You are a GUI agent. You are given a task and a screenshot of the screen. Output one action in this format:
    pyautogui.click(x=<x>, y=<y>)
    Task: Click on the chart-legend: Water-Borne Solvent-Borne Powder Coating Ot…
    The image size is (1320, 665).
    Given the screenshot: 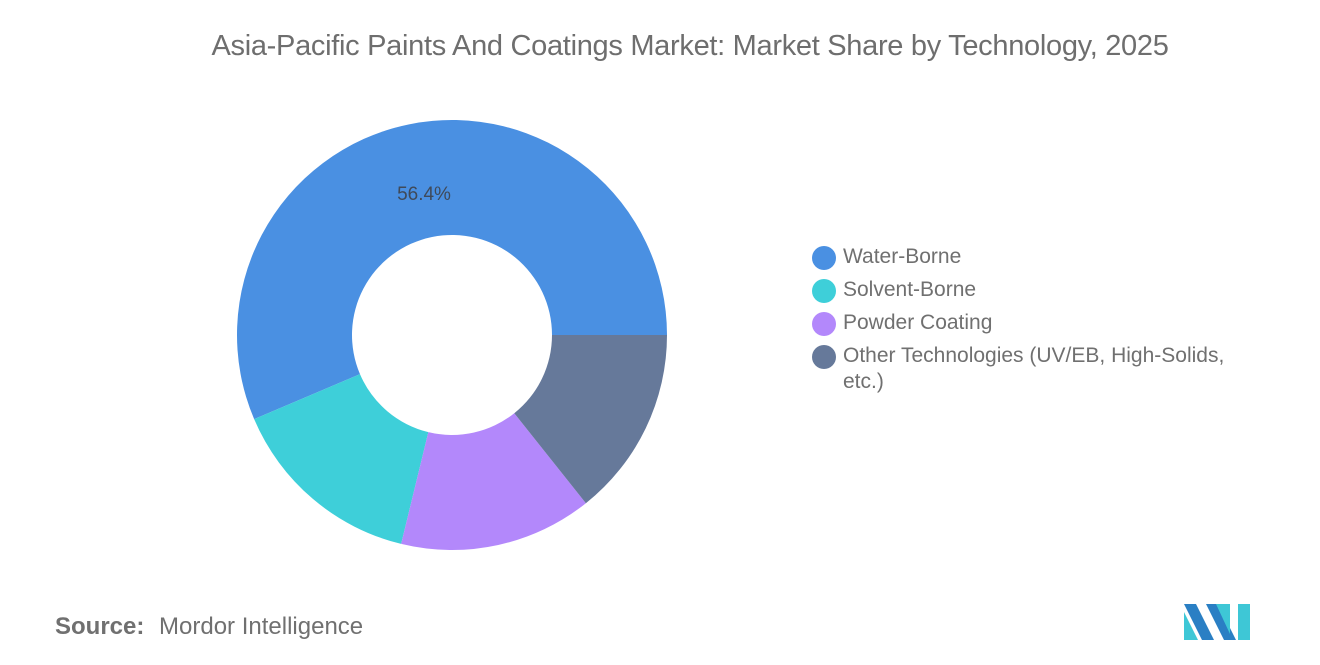 What is the action you would take?
    pyautogui.click(x=1037, y=323)
    